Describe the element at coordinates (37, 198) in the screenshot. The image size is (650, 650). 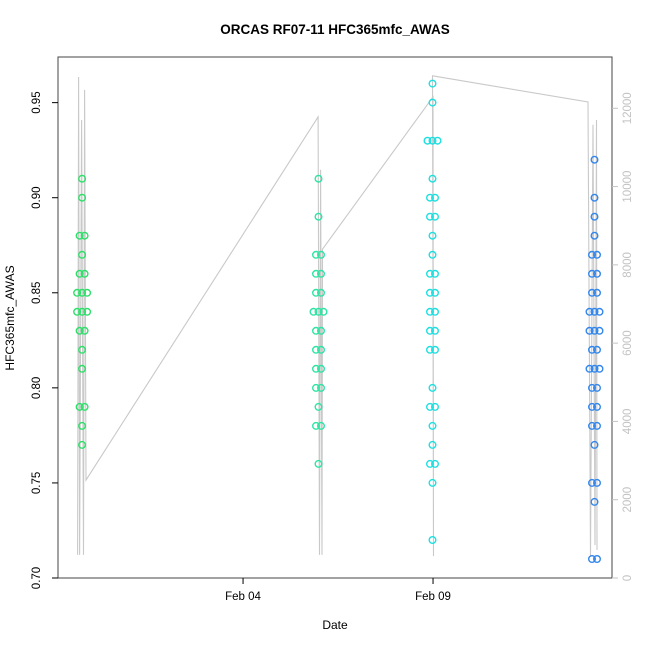
I see `left-tick-label: 0.90` at that location.